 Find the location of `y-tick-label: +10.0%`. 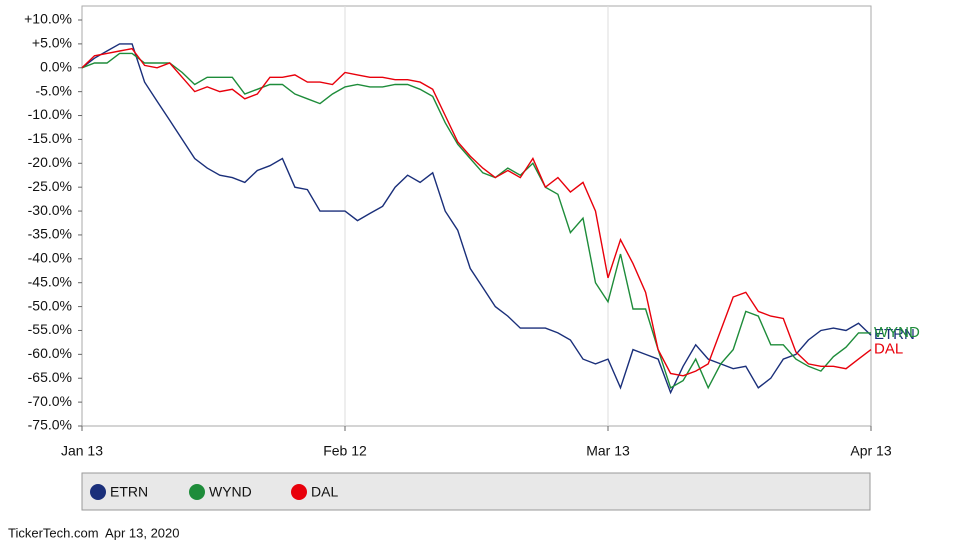

y-tick-label: +10.0% is located at coordinates (48, 19).